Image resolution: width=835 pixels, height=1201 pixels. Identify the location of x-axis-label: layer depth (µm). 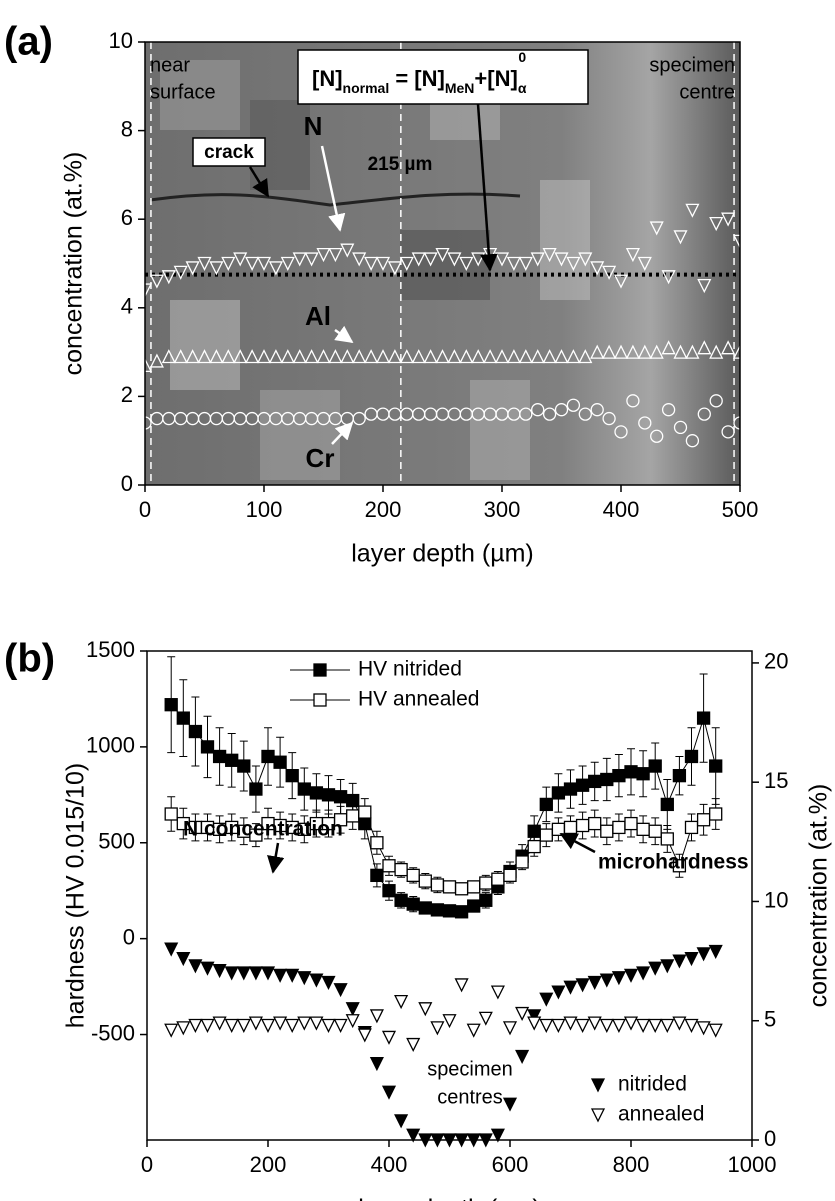
(442, 554).